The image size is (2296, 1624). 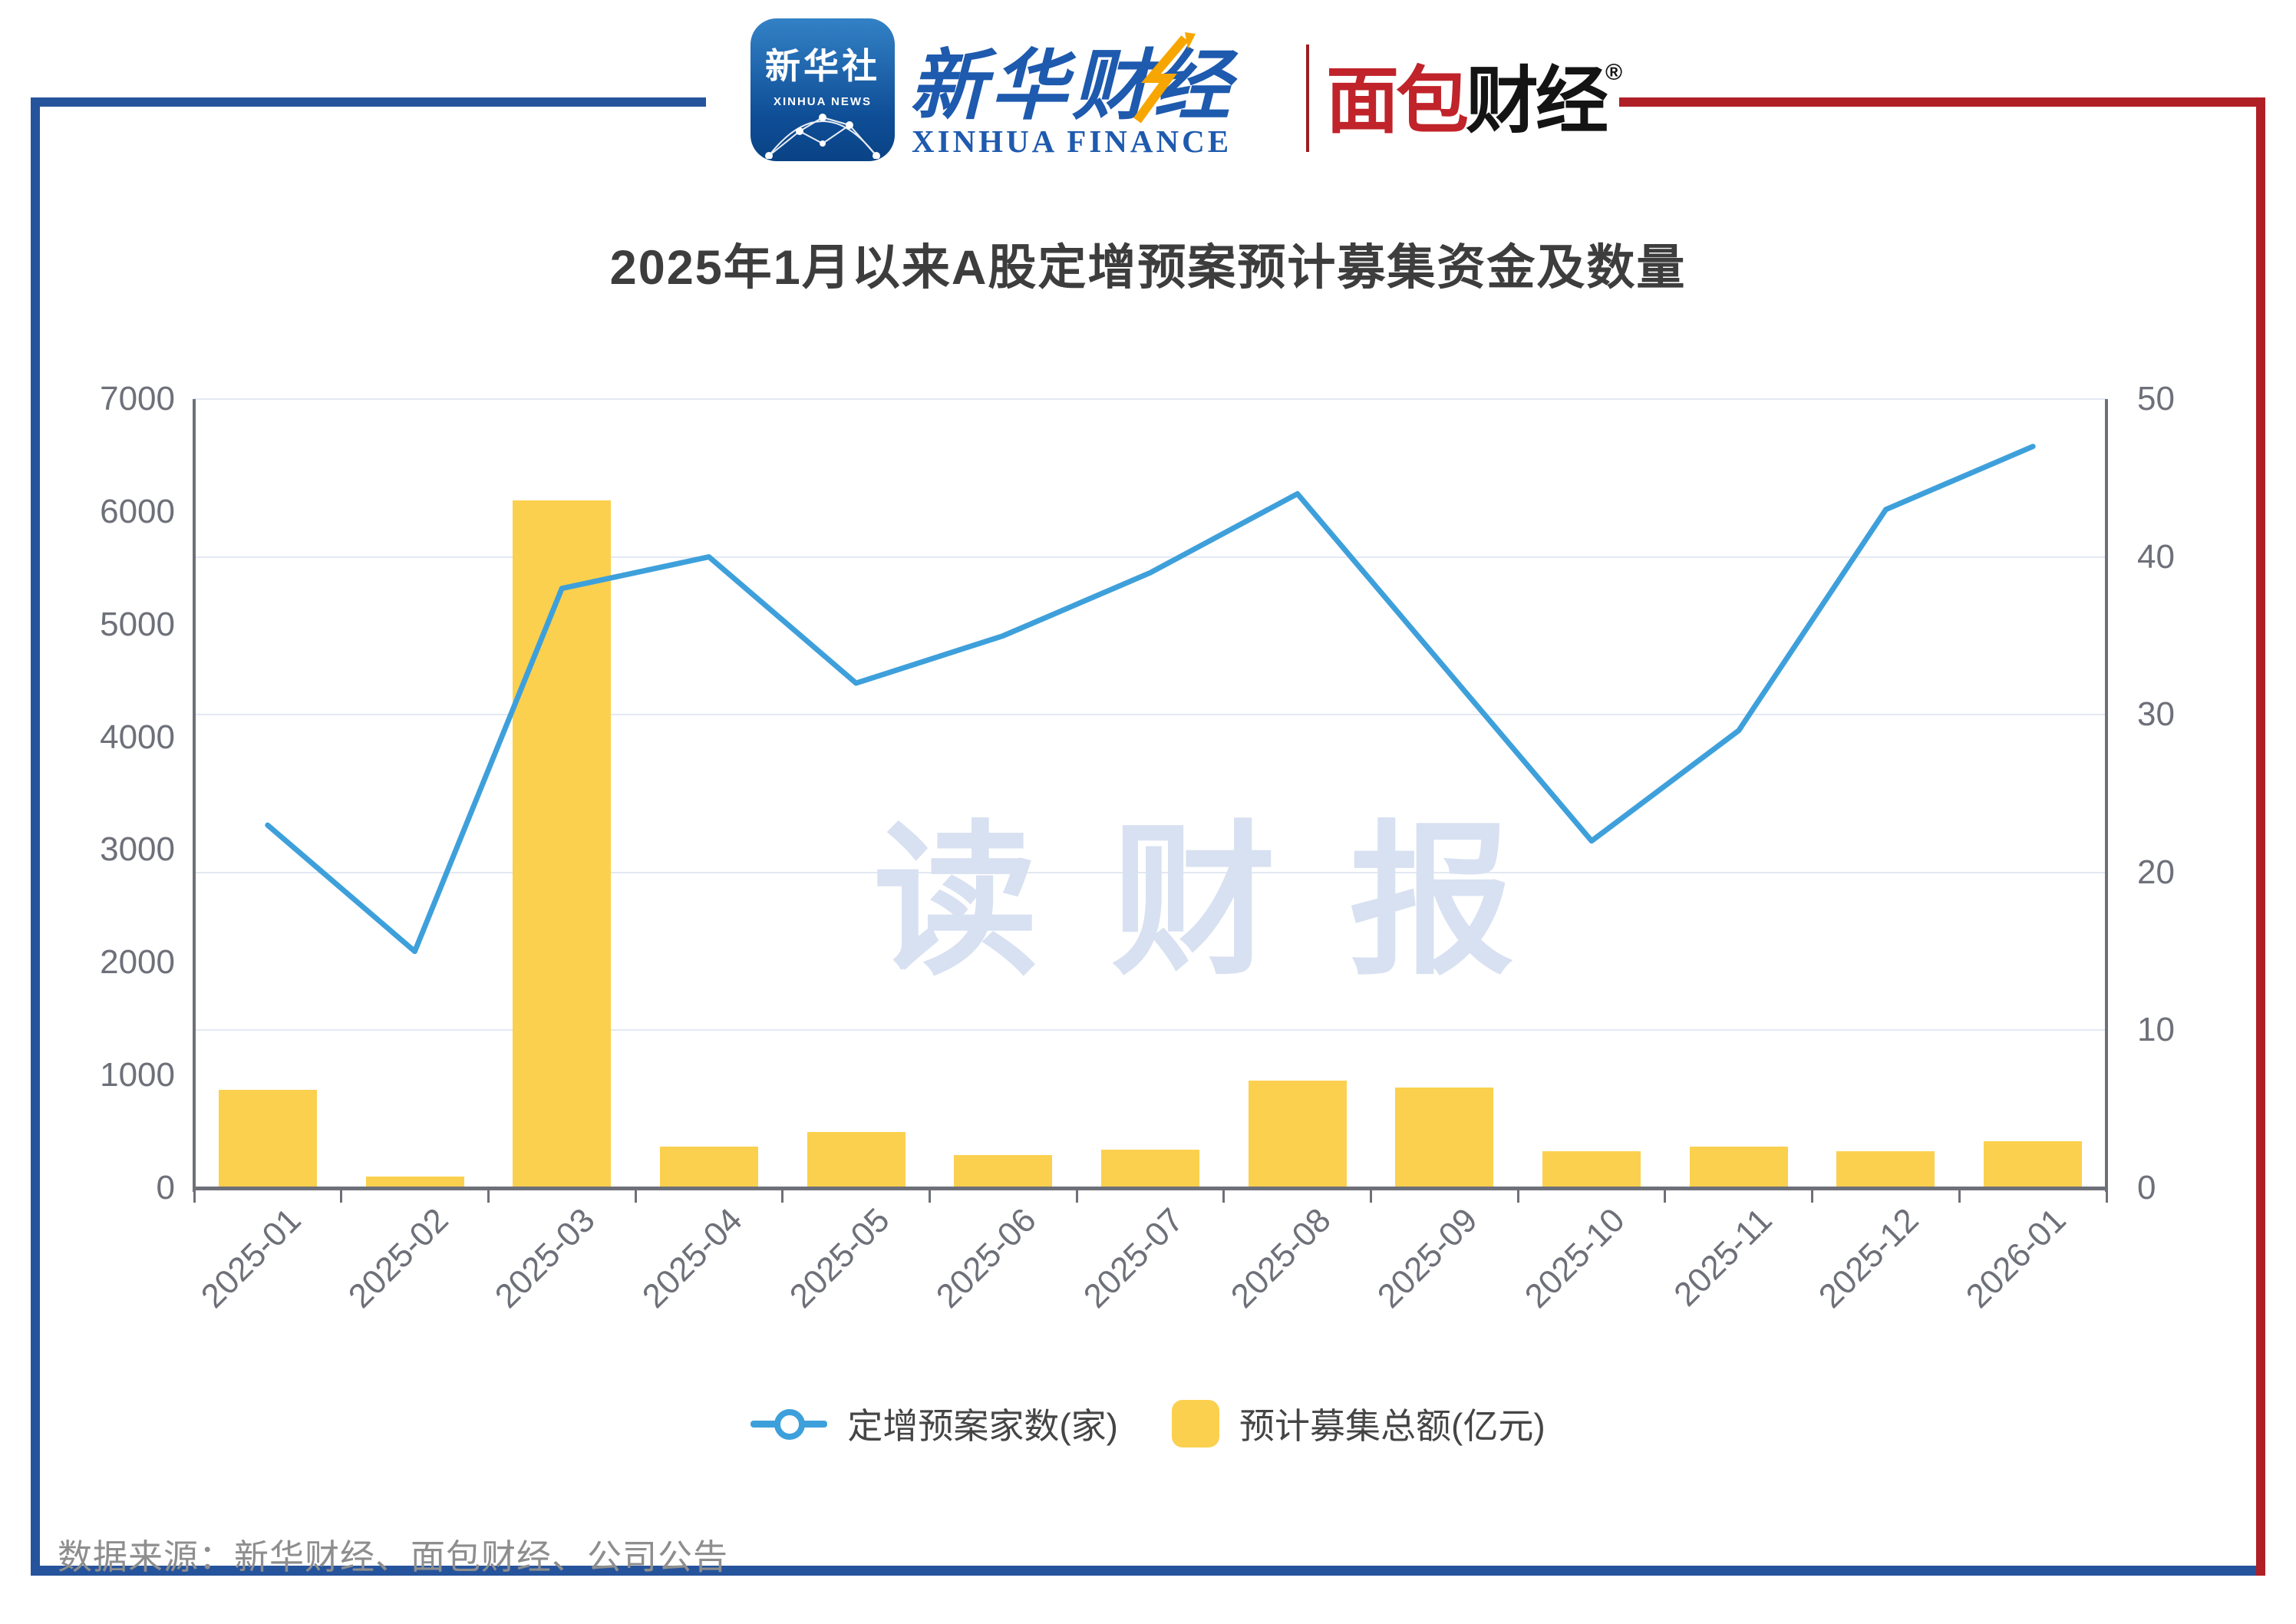 What do you see at coordinates (822, 137) in the screenshot?
I see `network-dome-icon` at bounding box center [822, 137].